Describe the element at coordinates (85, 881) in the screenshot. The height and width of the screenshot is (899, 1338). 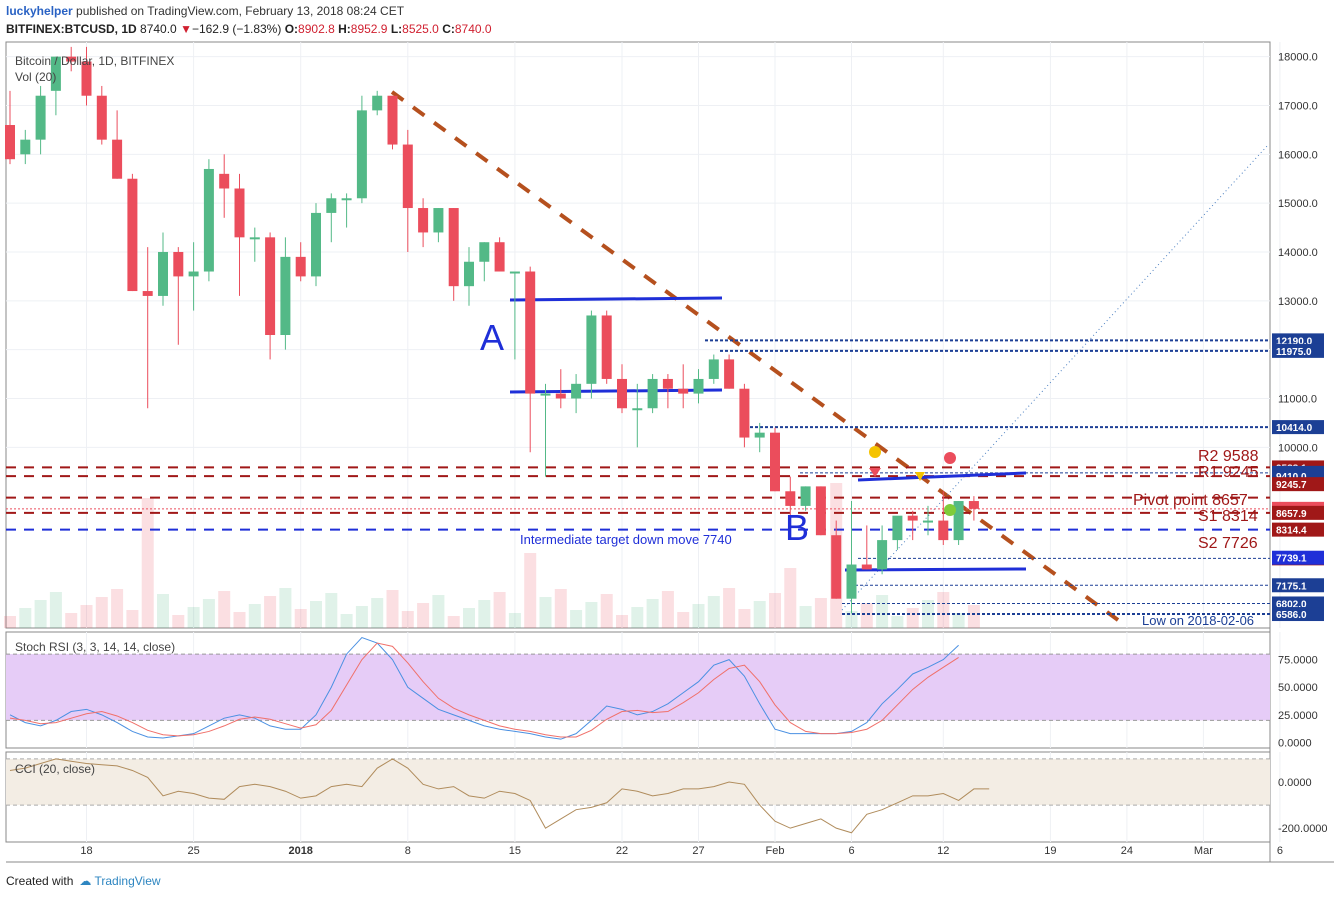
I see `tradingview-cloud-icon: ☁` at that location.